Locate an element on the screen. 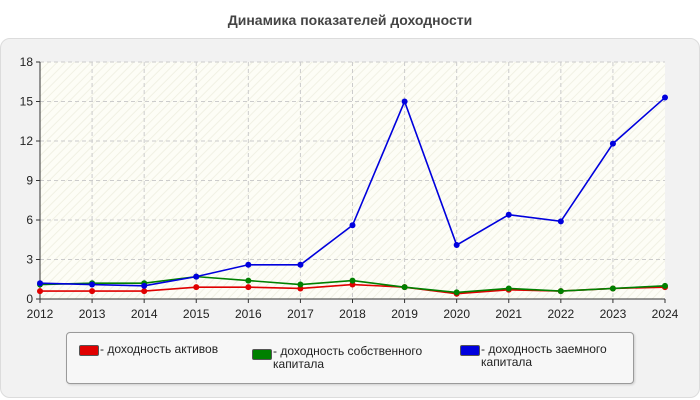 The height and width of the screenshot is (400, 700). x-tick-label: 2012 is located at coordinates (40, 314).